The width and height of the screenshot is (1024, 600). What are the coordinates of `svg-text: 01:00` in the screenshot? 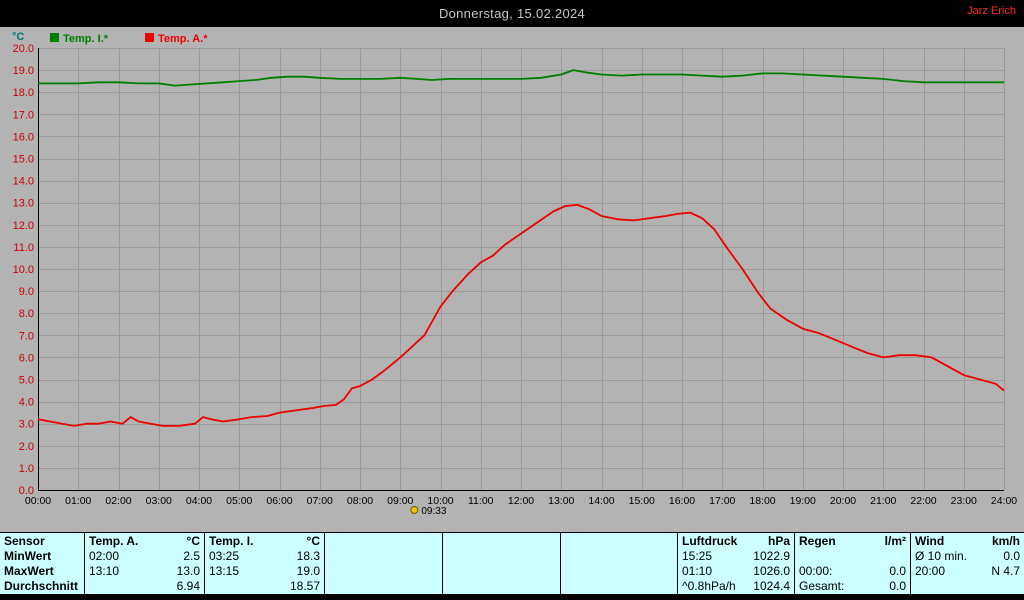 It's located at (78, 501).